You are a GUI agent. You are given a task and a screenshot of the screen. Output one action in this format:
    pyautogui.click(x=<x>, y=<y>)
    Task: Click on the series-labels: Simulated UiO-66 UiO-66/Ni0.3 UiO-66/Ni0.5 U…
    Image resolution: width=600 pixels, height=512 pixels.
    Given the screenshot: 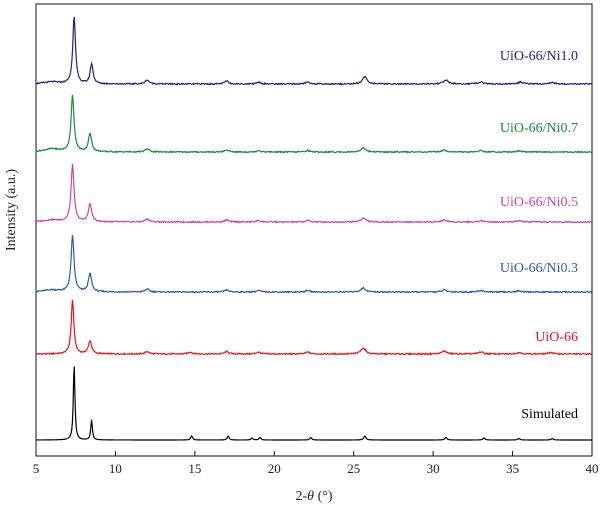 What is the action you would take?
    pyautogui.click(x=539, y=235)
    